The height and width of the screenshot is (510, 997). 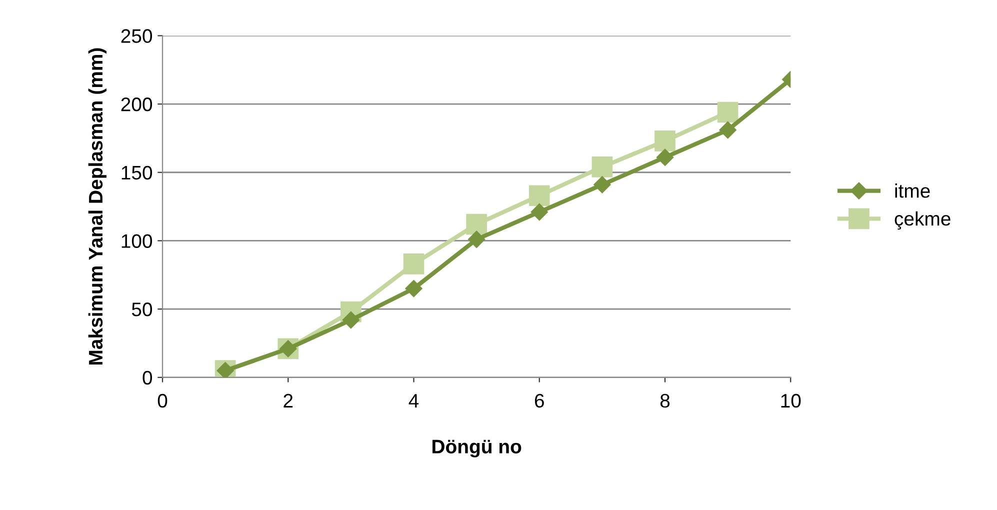 I want to click on y-axis-title: Maksimum Yanal Deplasman (mm), so click(x=97, y=206).